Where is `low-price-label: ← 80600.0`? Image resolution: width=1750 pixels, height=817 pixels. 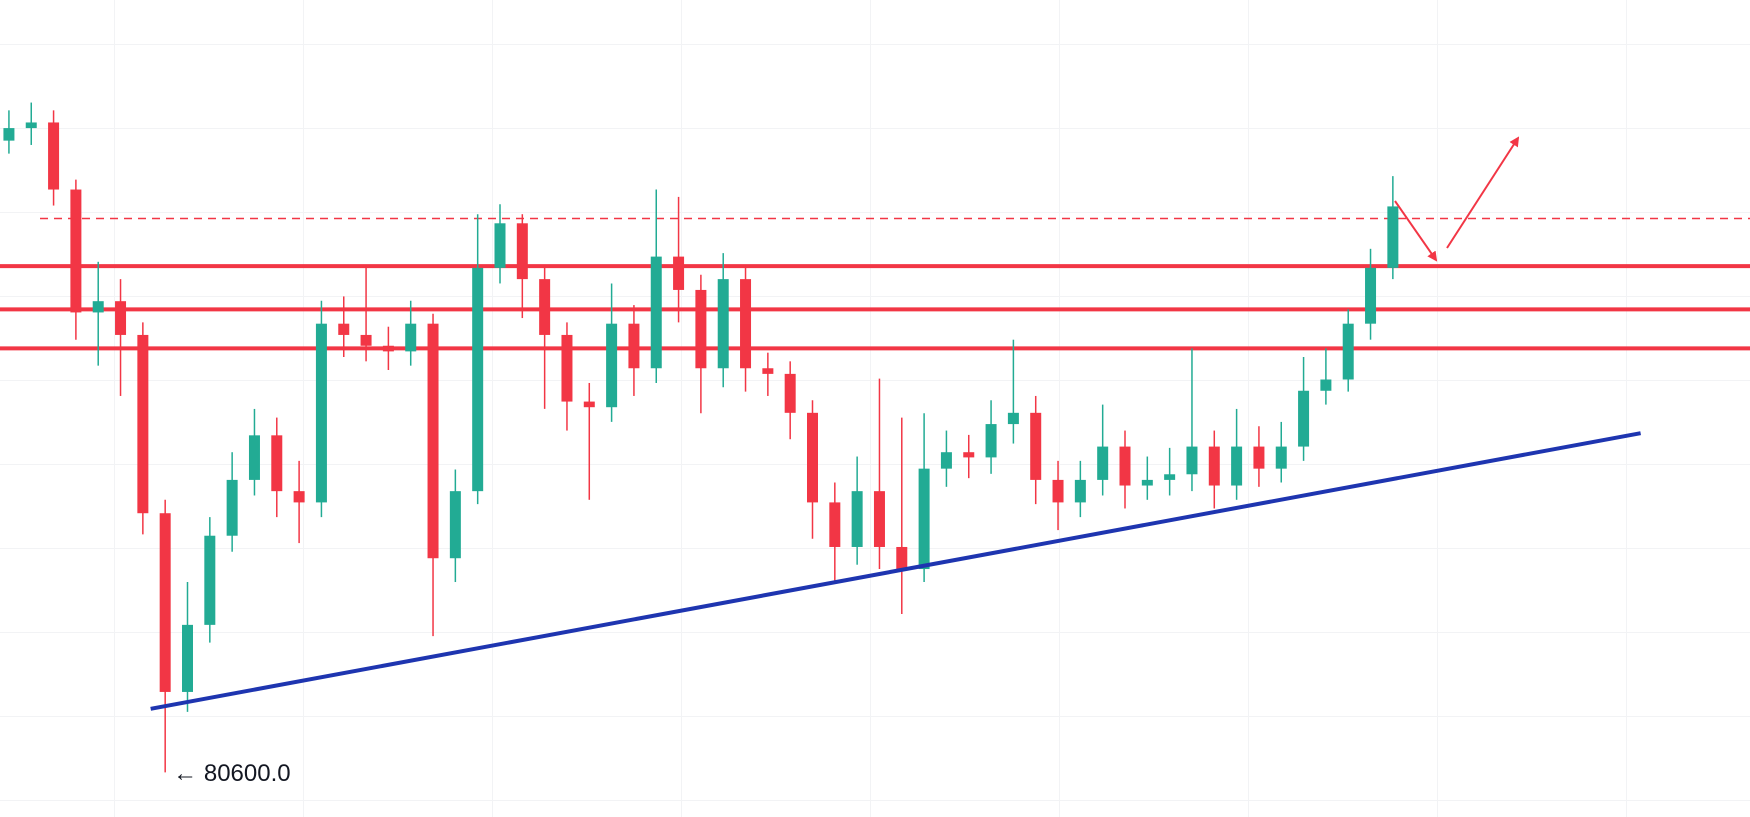
low-price-label: ← 80600.0 is located at coordinates (231, 773).